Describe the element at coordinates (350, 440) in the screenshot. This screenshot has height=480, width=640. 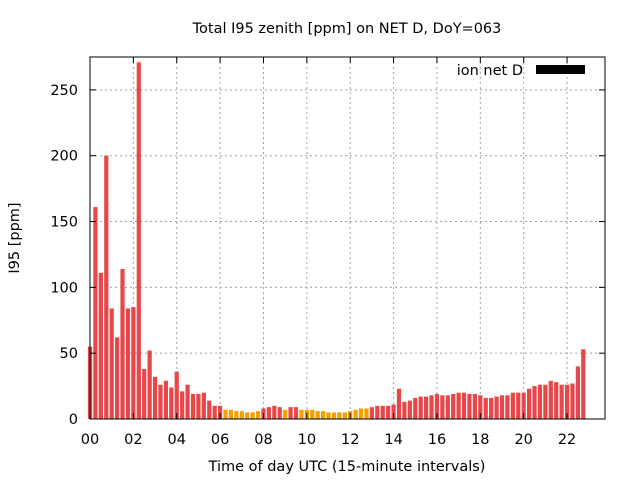
I see `x-tick-label: 12` at that location.